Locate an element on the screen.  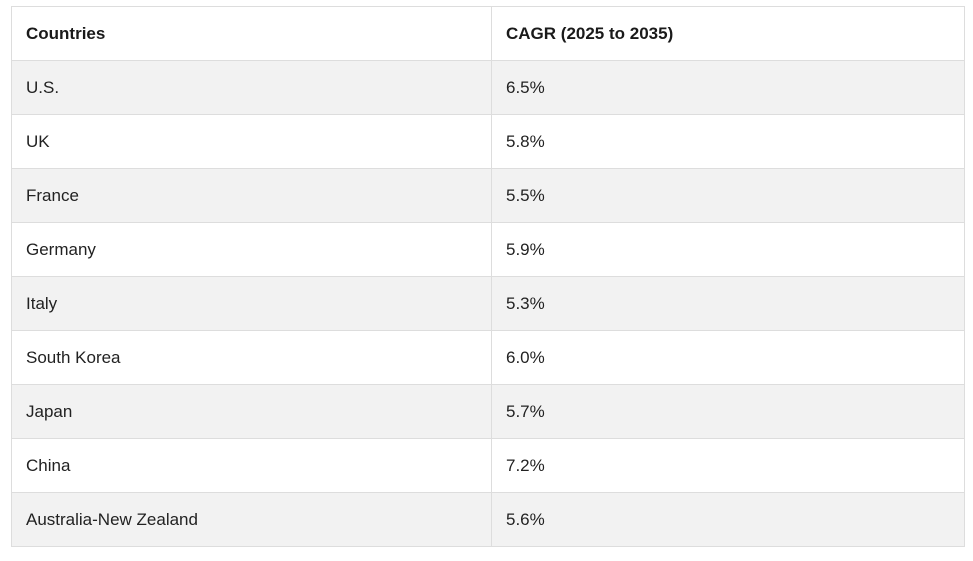
table-row: Japan 5.7% is located at coordinates (488, 411).